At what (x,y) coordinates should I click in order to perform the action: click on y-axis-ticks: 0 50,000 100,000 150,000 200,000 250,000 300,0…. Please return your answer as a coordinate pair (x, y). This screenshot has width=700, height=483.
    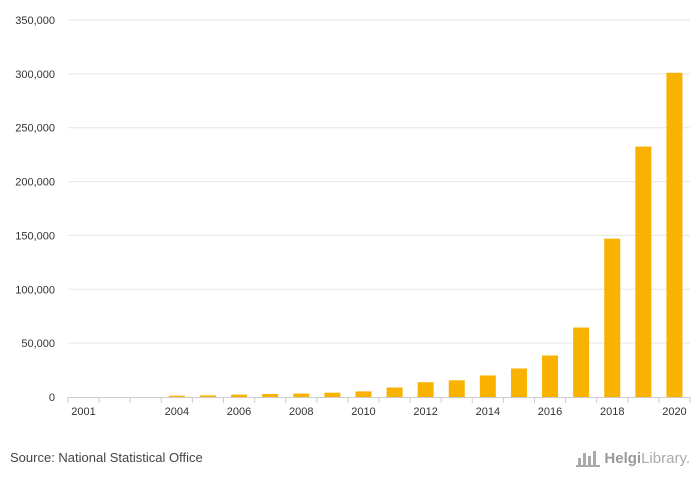
    Looking at the image, I should click on (35, 209).